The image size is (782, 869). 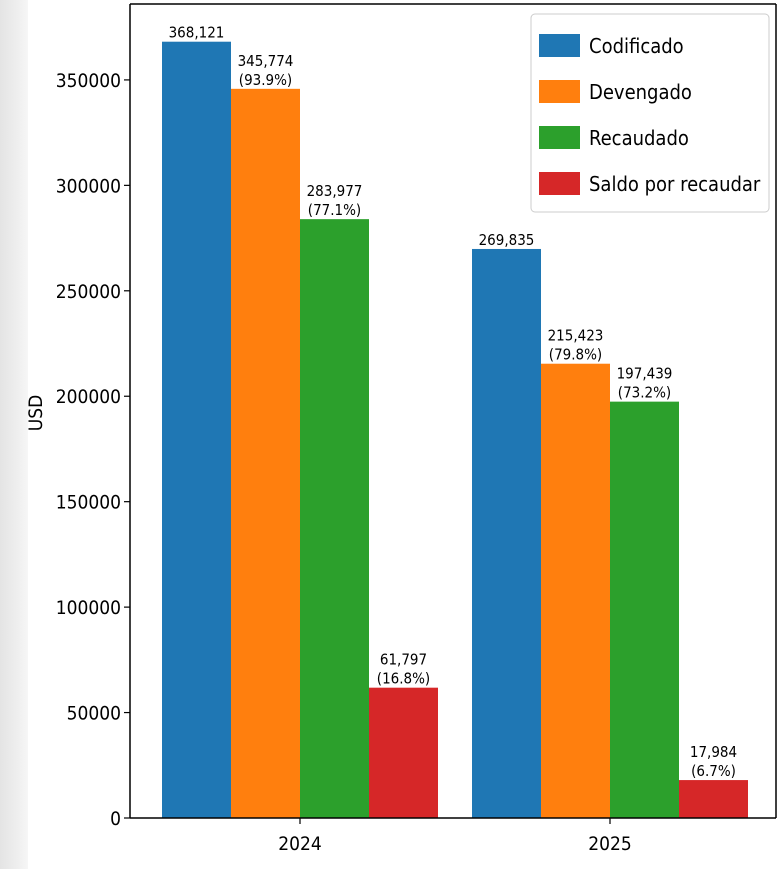 What do you see at coordinates (88, 503) in the screenshot?
I see `y-tick-label: 150000` at bounding box center [88, 503].